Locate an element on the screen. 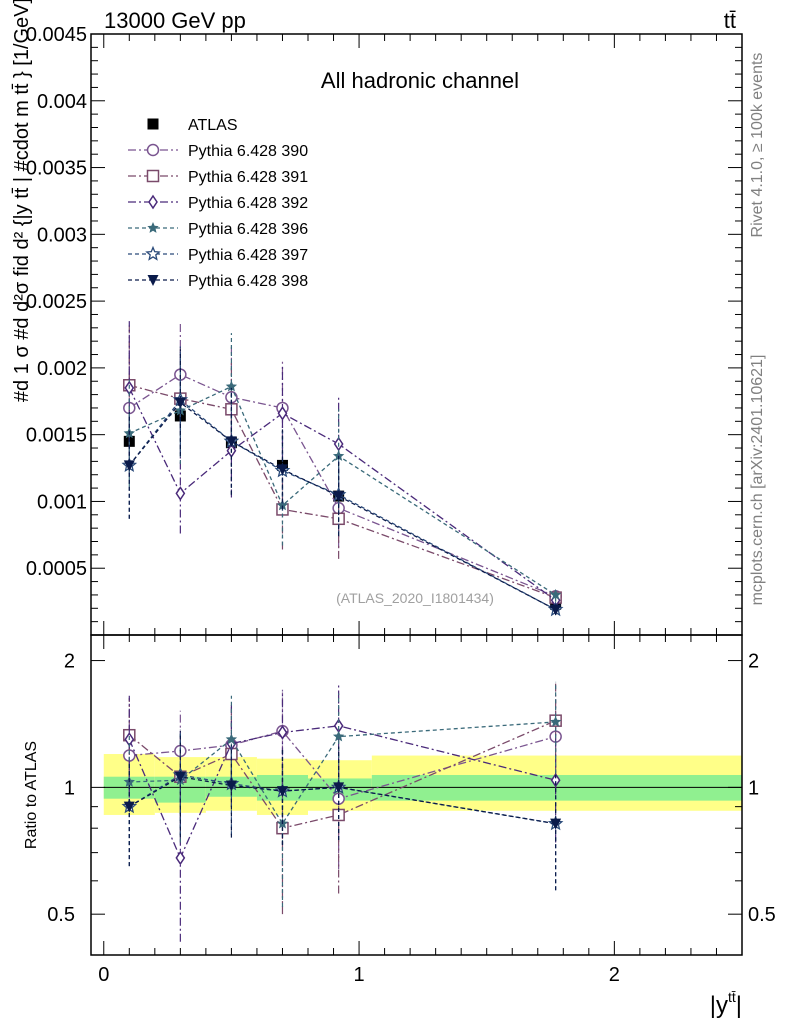  marker-square is located at coordinates (153, 124).